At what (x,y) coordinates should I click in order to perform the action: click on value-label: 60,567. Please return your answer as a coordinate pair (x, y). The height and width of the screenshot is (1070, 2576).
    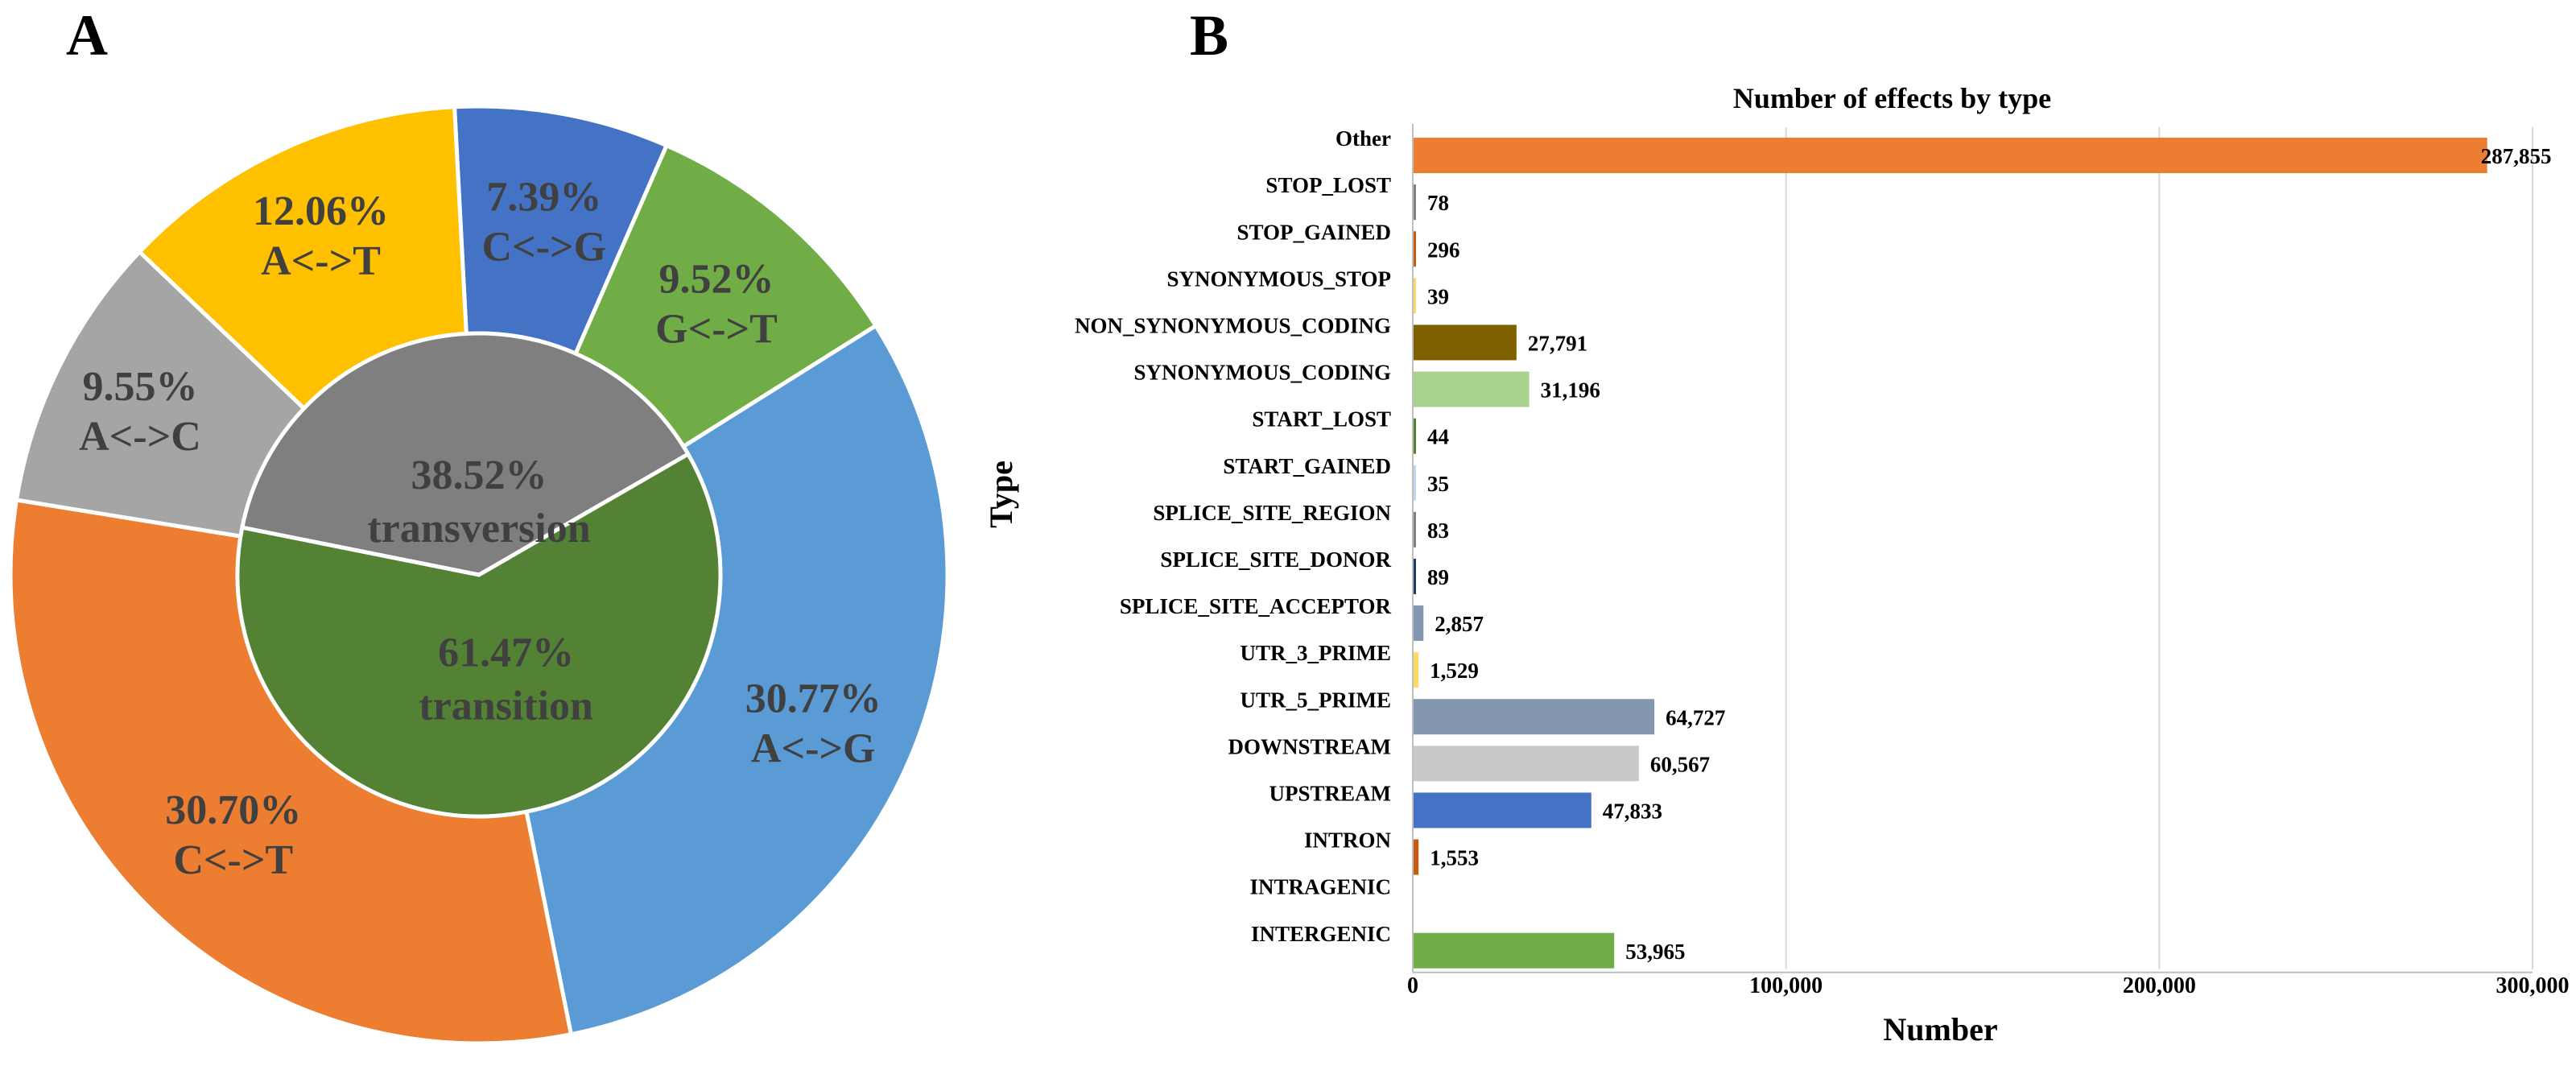
    Looking at the image, I should click on (1680, 764).